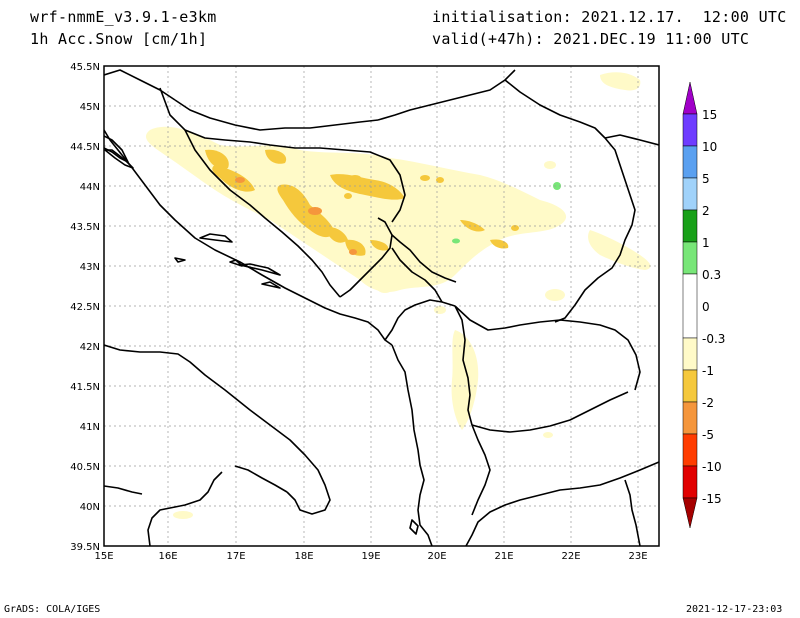 The height and width of the screenshot is (618, 800). I want to click on model-title: wrf-nmmE_v3.9.1-e3km, so click(123, 17).